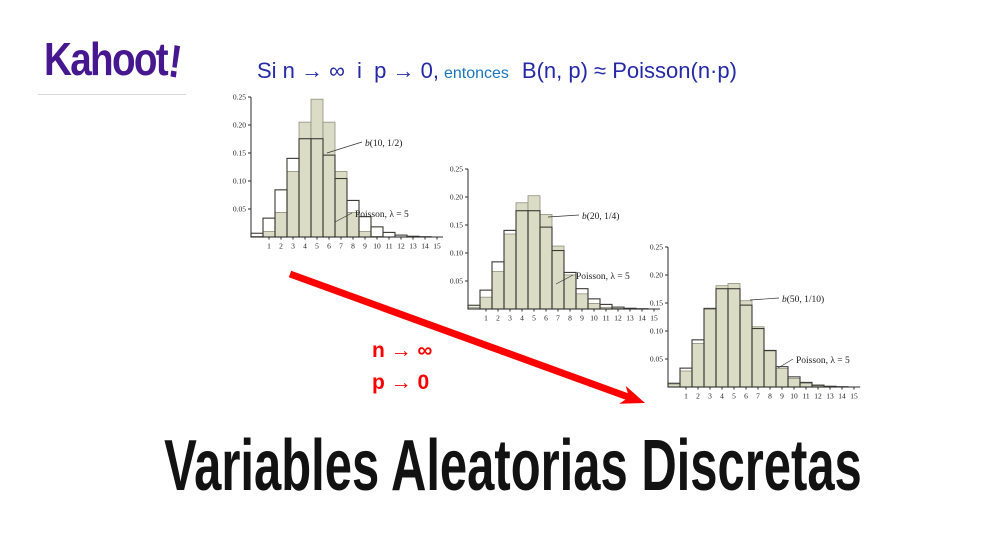 The width and height of the screenshot is (996, 560). Describe the element at coordinates (513, 466) in the screenshot. I see `slide-title-text: Variables Aleatorias Discretas` at that location.